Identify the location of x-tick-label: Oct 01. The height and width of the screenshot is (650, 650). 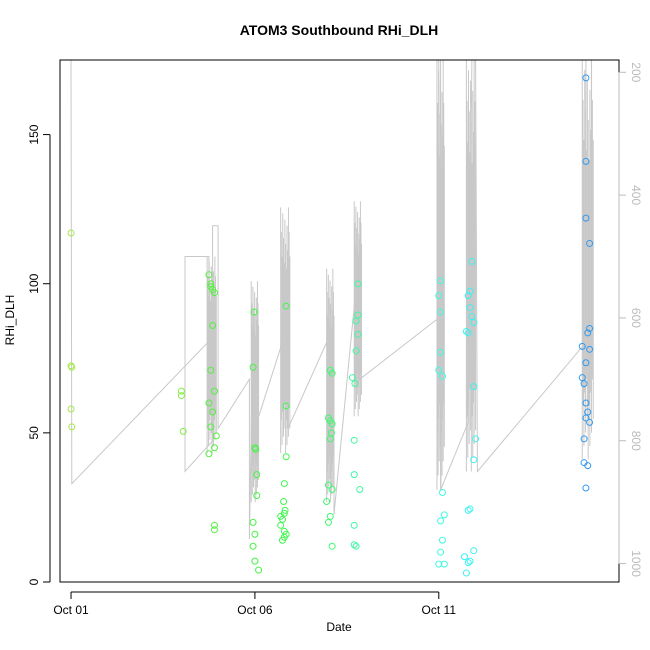
(71, 610).